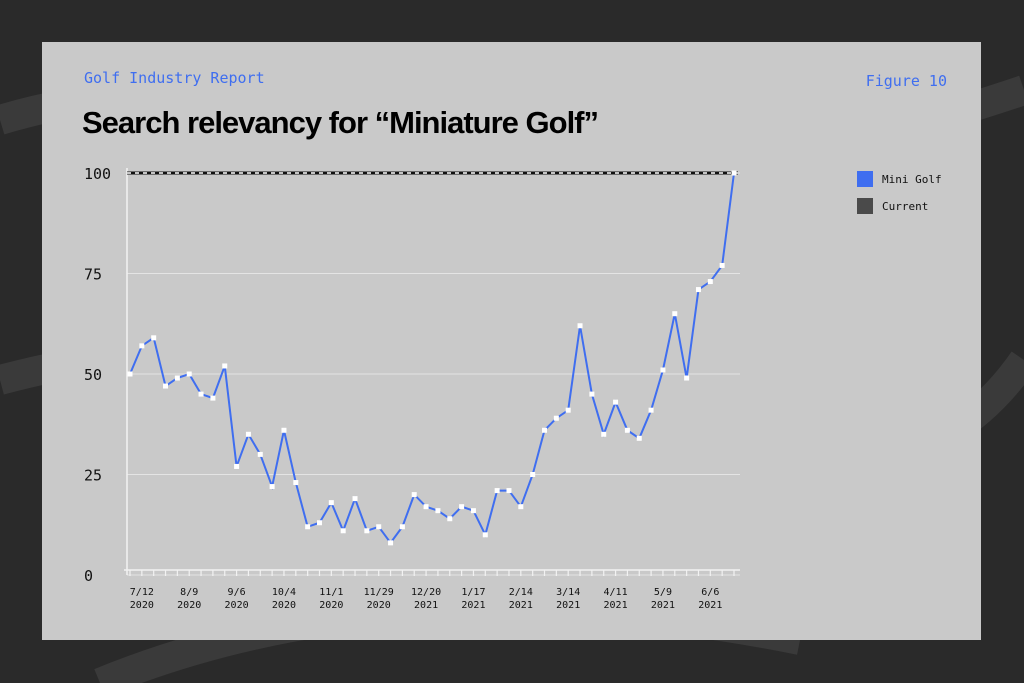 The height and width of the screenshot is (683, 1024). I want to click on legend-label: Current, so click(905, 206).